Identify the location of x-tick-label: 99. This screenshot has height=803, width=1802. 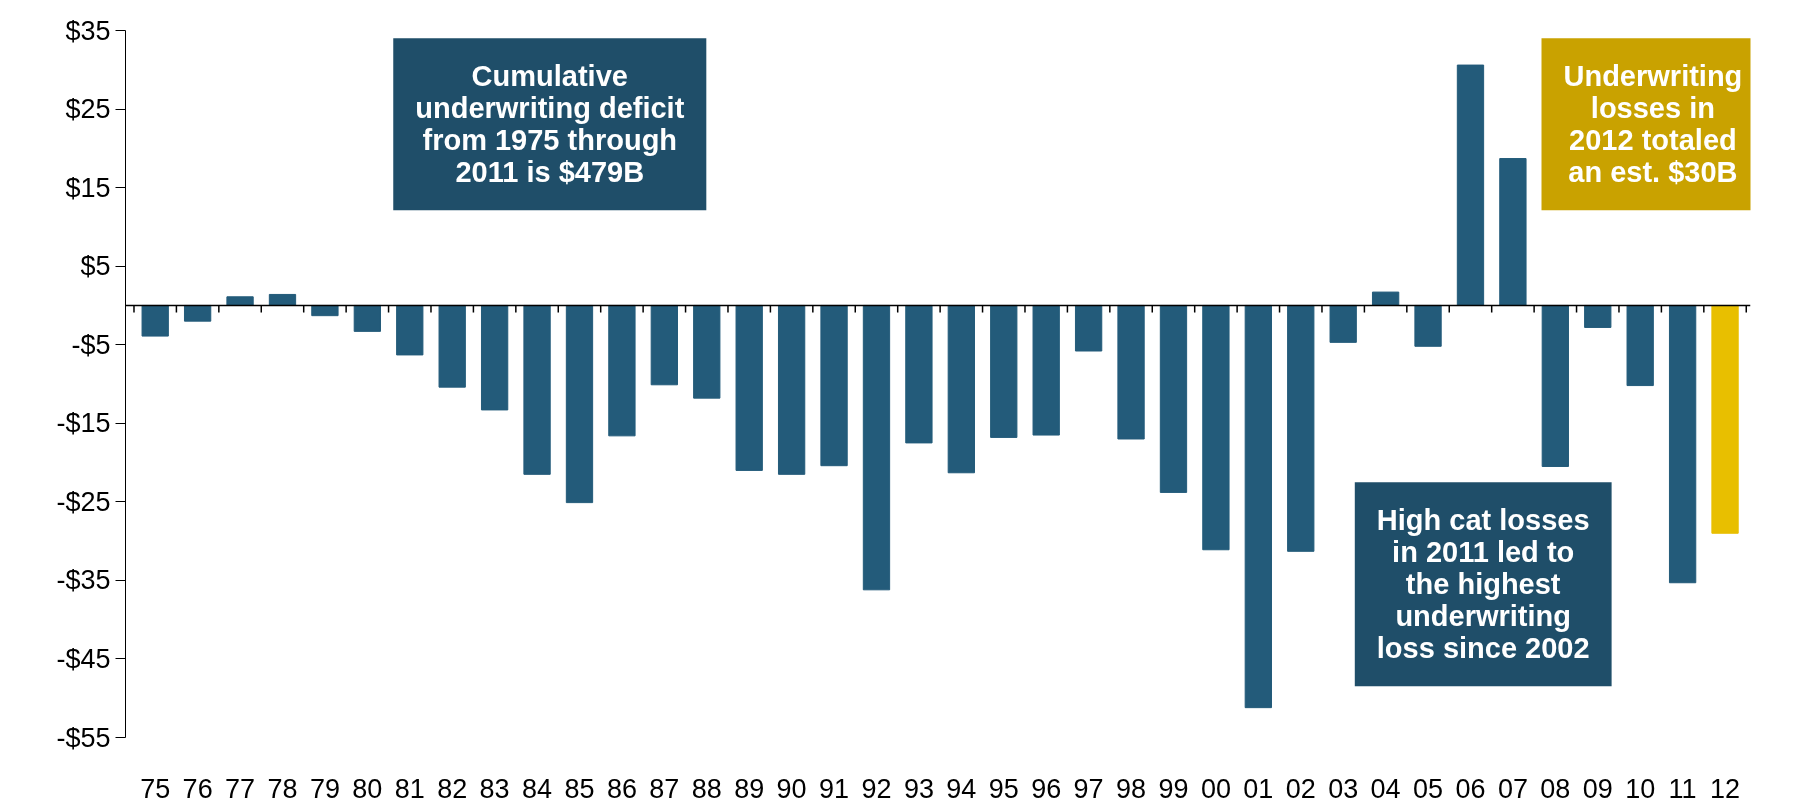
(1173, 788).